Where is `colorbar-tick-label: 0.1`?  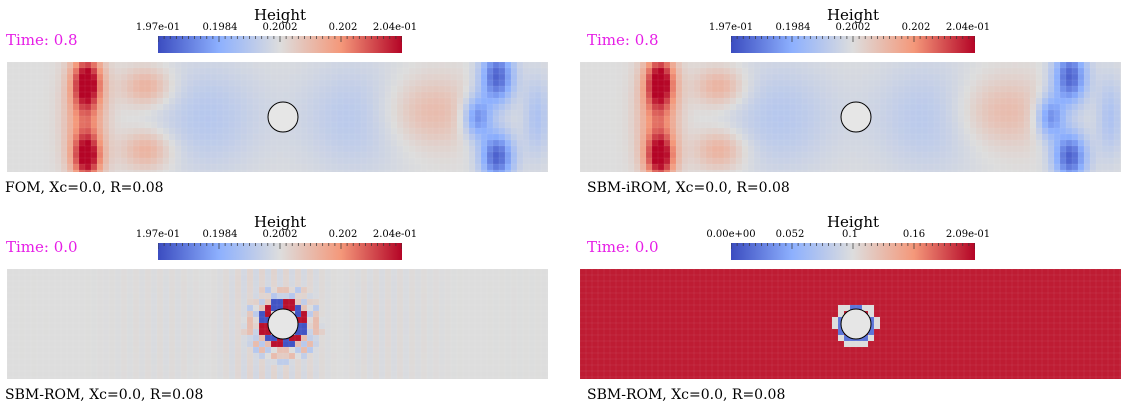 colorbar-tick-label: 0.1 is located at coordinates (850, 234).